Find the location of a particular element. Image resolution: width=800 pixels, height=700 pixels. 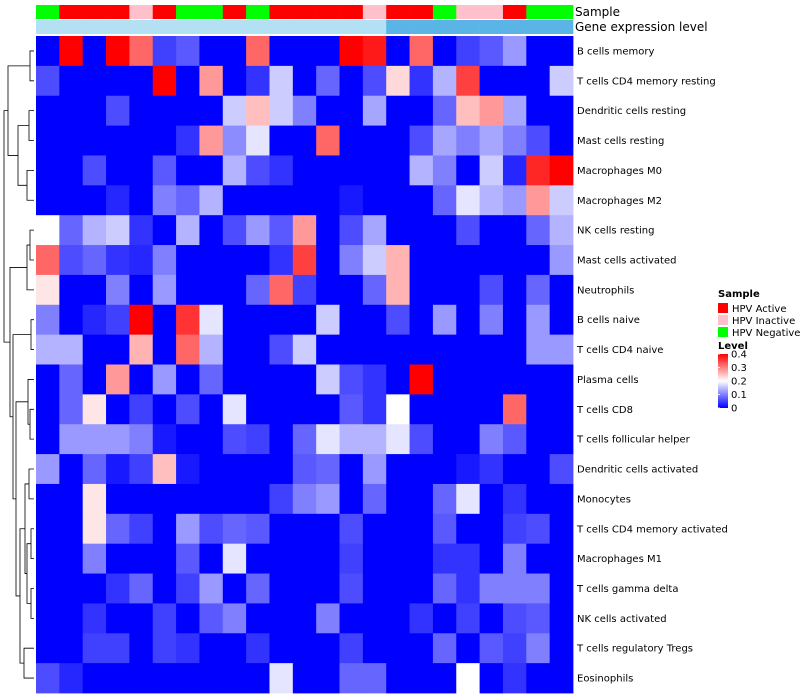

row-label: Macrophages M2 is located at coordinates (619, 201).